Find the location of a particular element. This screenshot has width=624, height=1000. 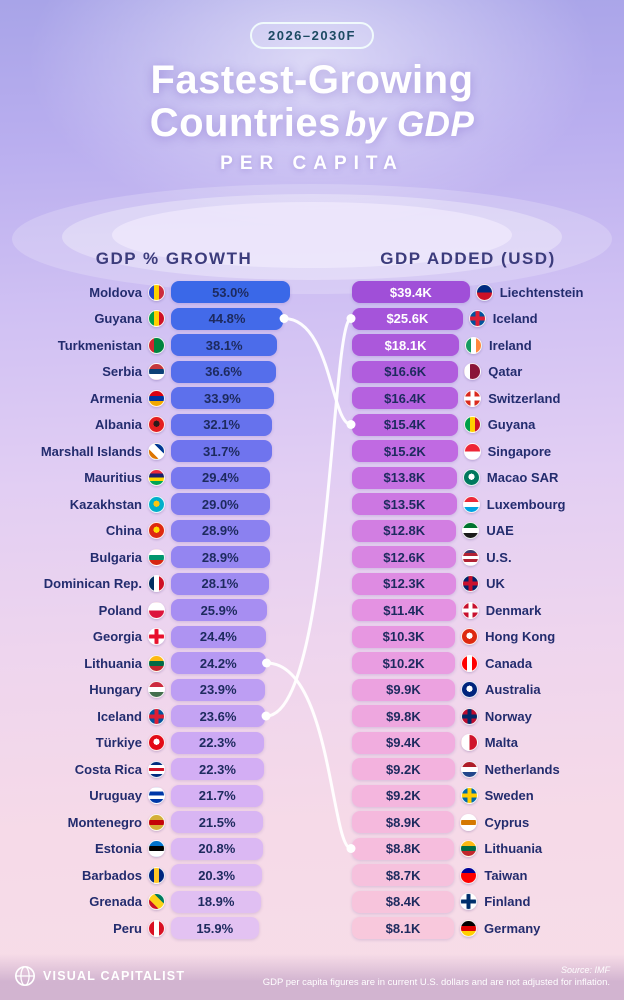

gdp-added-row: $11.4K Denmark is located at coordinates (483, 610).